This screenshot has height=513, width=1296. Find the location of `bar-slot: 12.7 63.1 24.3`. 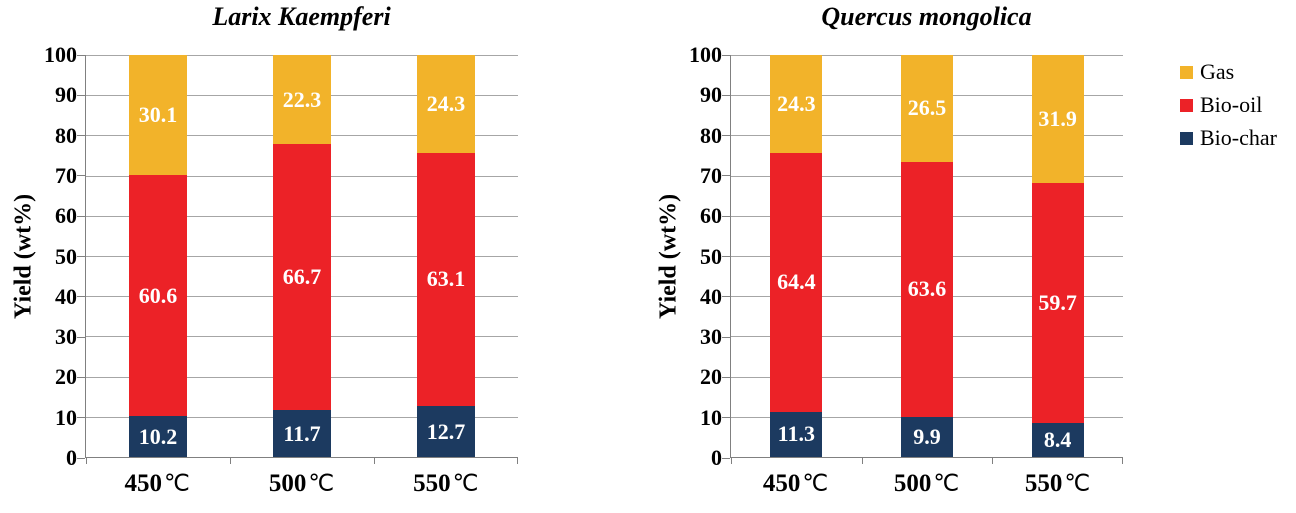

bar-slot: 12.7 63.1 24.3 is located at coordinates (446, 256).